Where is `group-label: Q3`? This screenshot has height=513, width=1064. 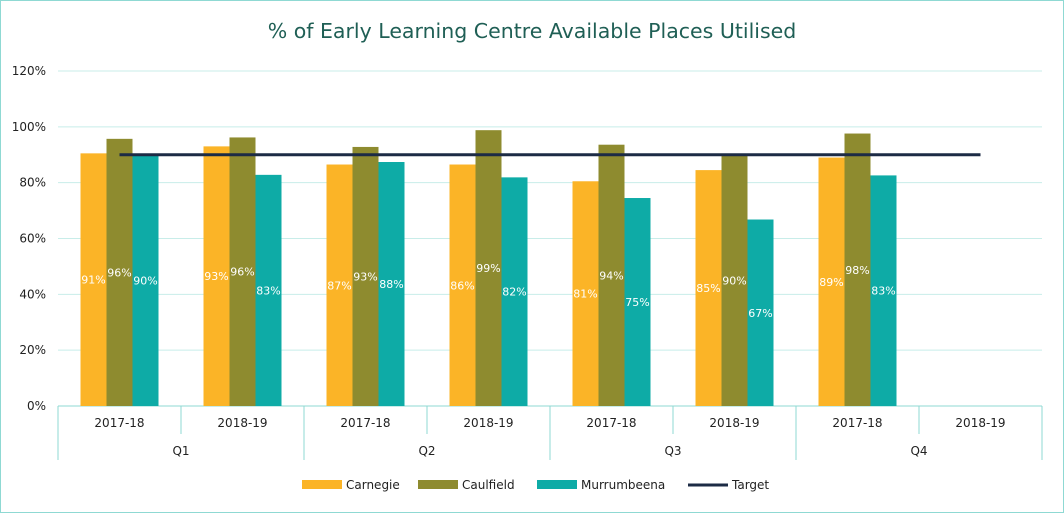
group-label: Q3 is located at coordinates (672, 451).